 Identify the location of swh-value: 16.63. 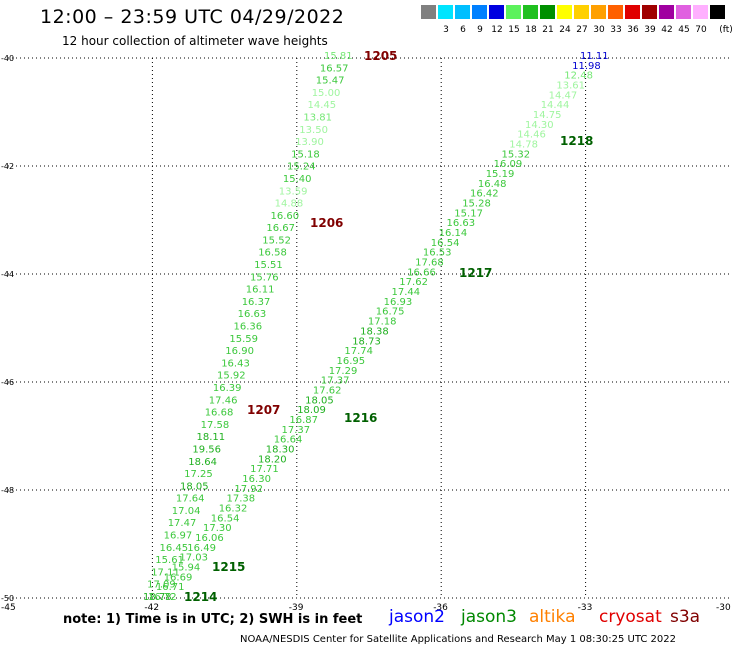
(461, 223).